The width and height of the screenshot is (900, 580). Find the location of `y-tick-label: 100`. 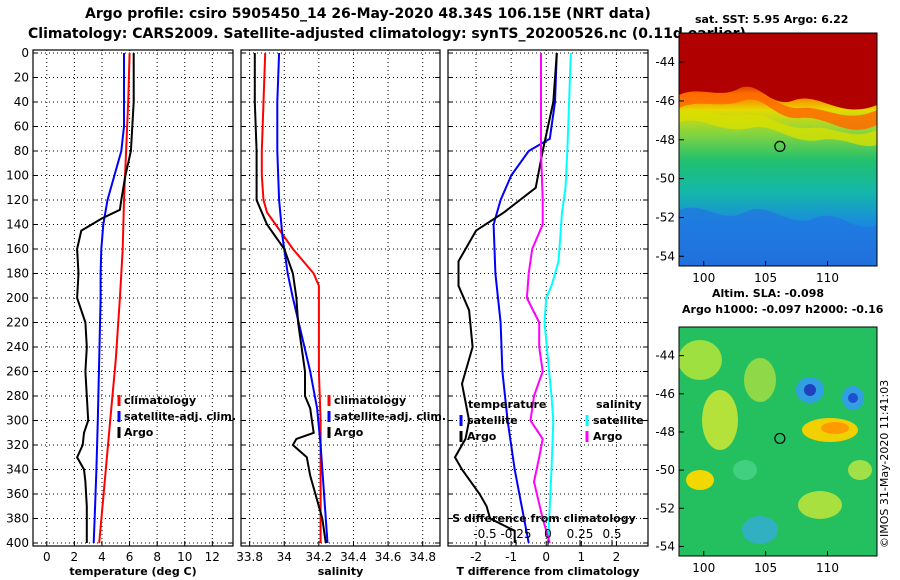

y-tick-label: 100 is located at coordinates (17, 176).